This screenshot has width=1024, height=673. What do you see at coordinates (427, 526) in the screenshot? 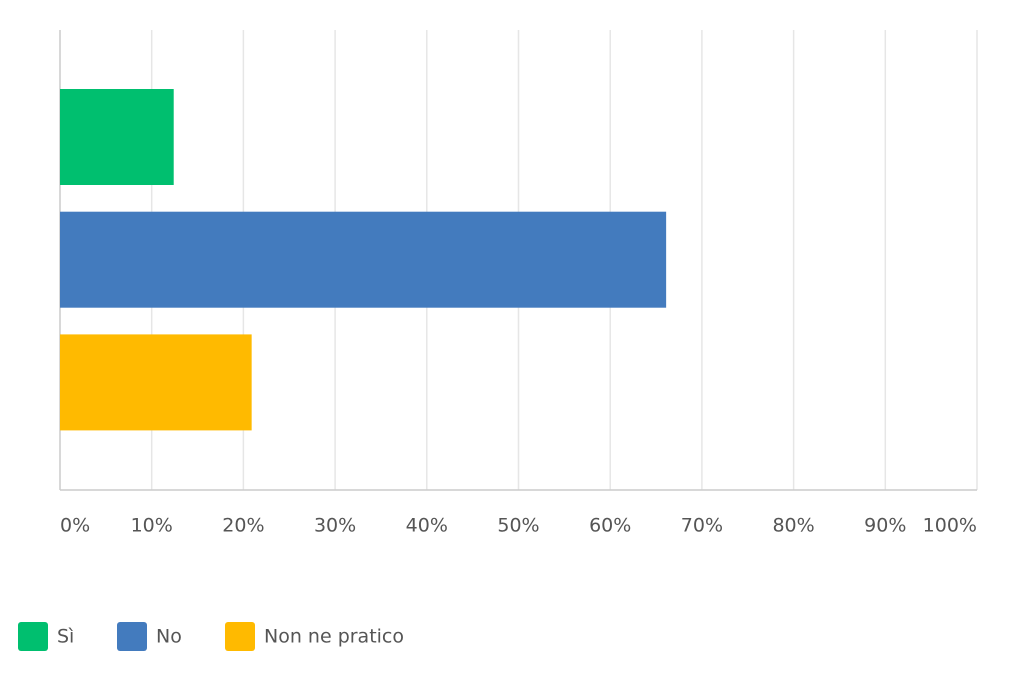
I see `x-tick-label: 40%` at bounding box center [427, 526].